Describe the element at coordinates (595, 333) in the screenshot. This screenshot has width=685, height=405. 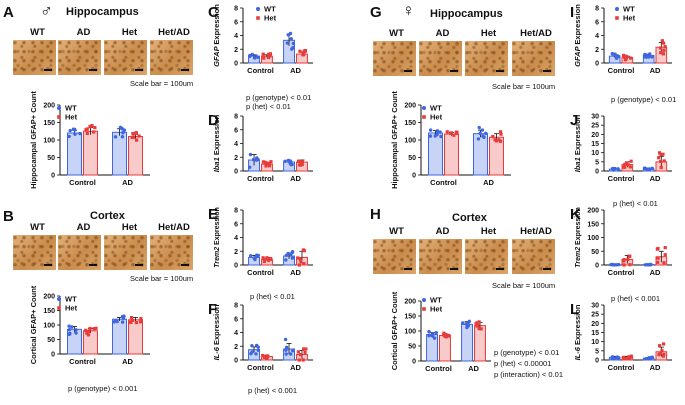
I see `y-tick-label: 15` at that location.